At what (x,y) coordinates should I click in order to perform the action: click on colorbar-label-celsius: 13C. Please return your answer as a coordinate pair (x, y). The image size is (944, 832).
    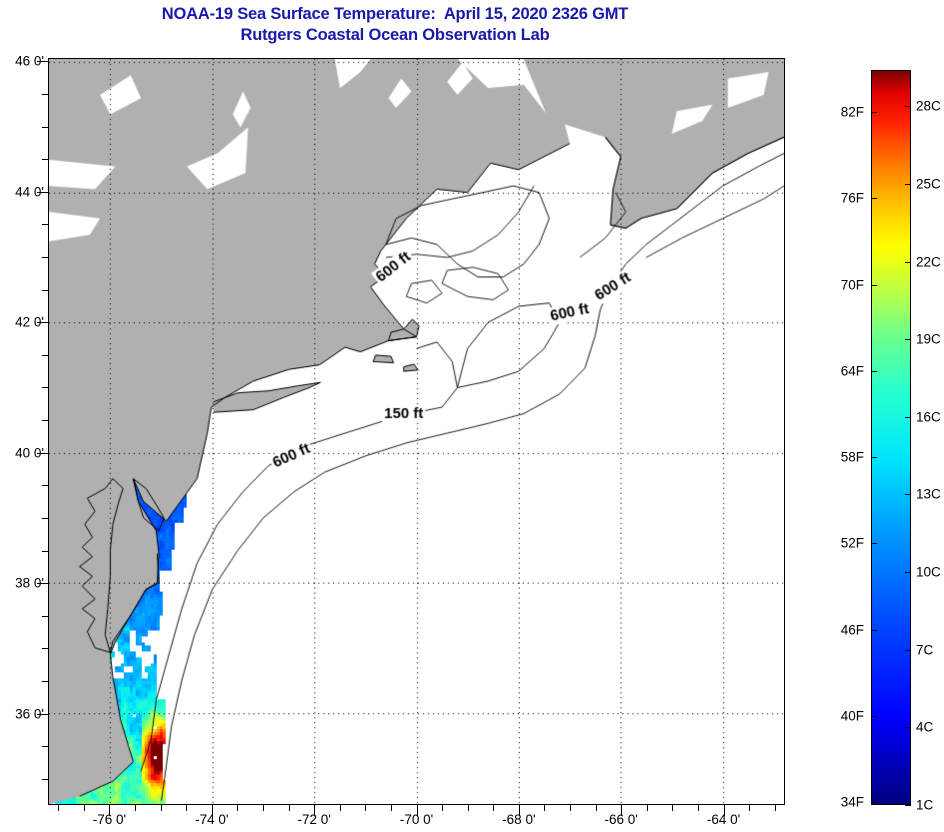
    Looking at the image, I should click on (928, 494).